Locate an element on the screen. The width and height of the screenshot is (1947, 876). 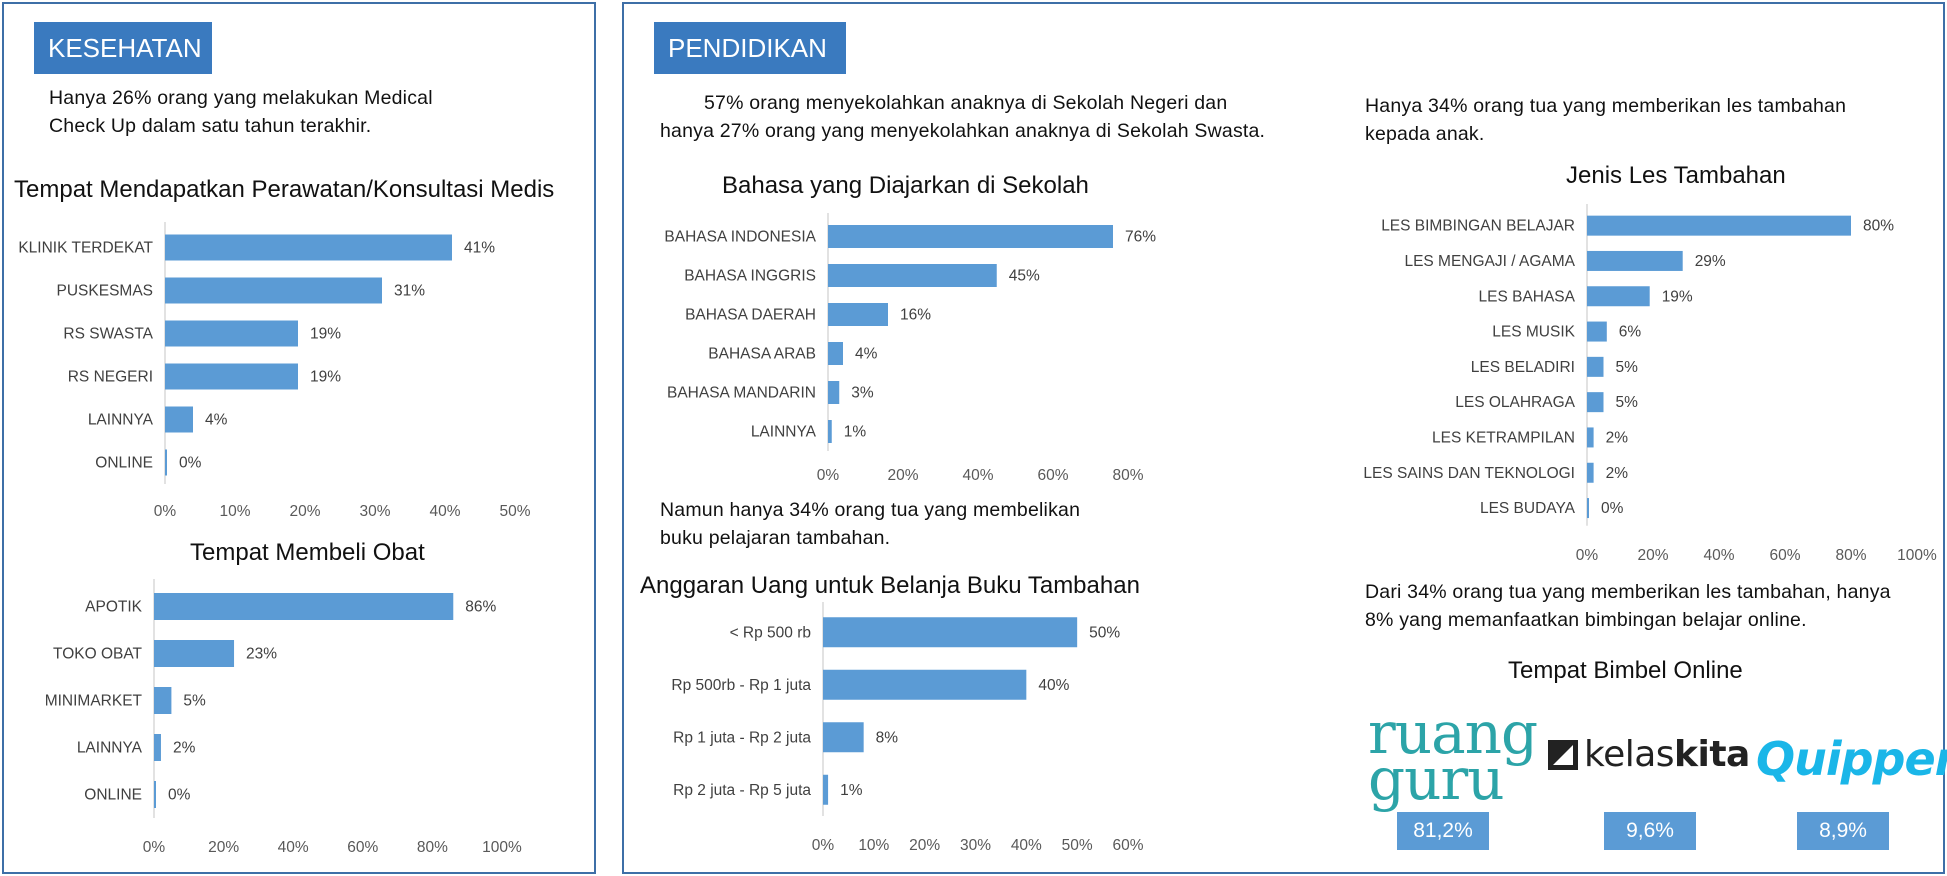
category-label-les: LES BAHASA is located at coordinates (1527, 296).